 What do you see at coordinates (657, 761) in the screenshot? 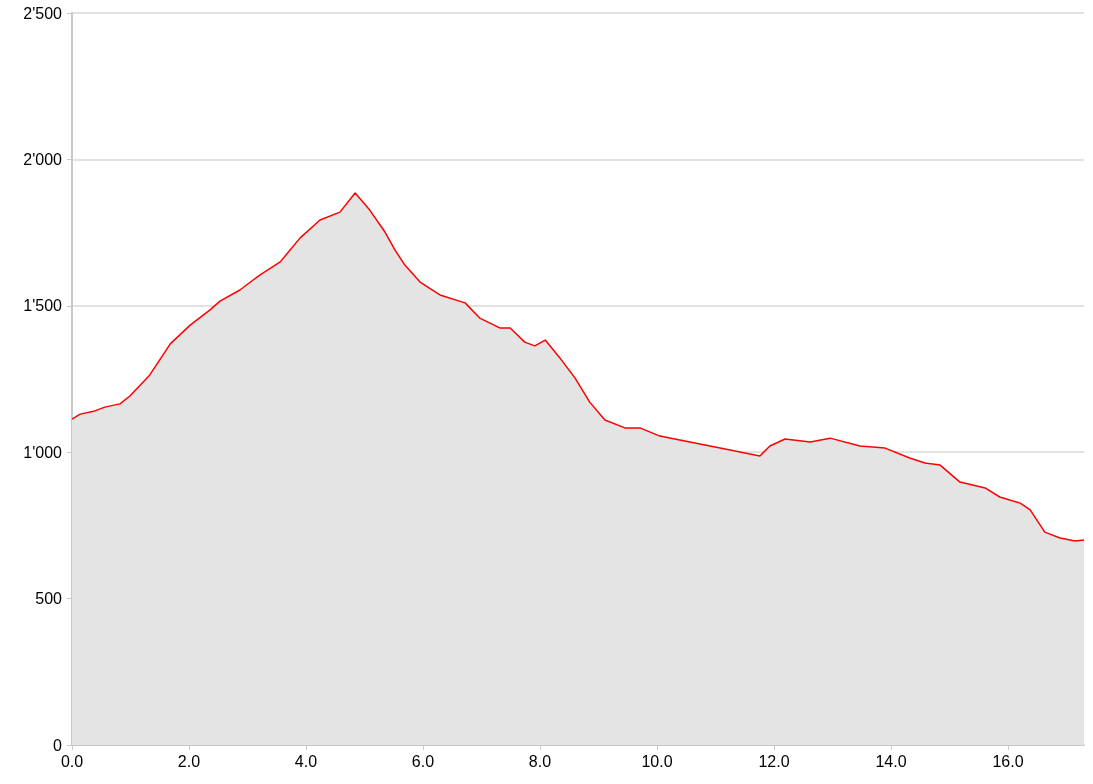
I see `x-tick-label: 10.0` at bounding box center [657, 761].